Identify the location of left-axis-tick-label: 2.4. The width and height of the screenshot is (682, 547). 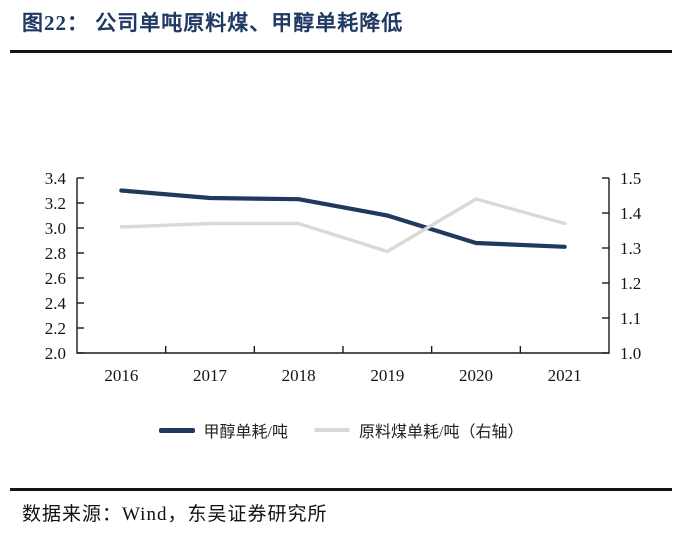
(56, 303).